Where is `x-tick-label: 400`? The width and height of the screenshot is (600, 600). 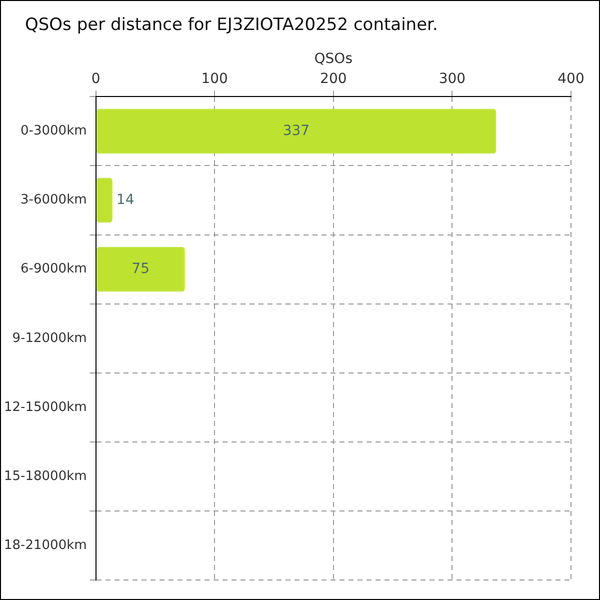
x-tick-label: 400 is located at coordinates (571, 78).